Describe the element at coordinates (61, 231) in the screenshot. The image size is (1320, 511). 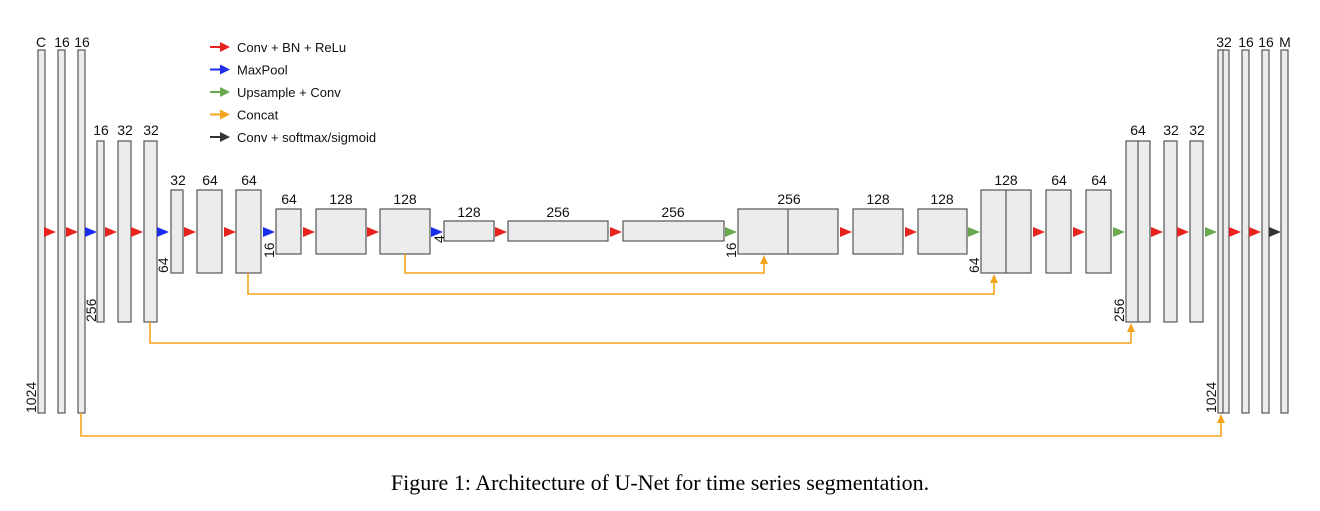
I see `block-enc1-a` at that location.